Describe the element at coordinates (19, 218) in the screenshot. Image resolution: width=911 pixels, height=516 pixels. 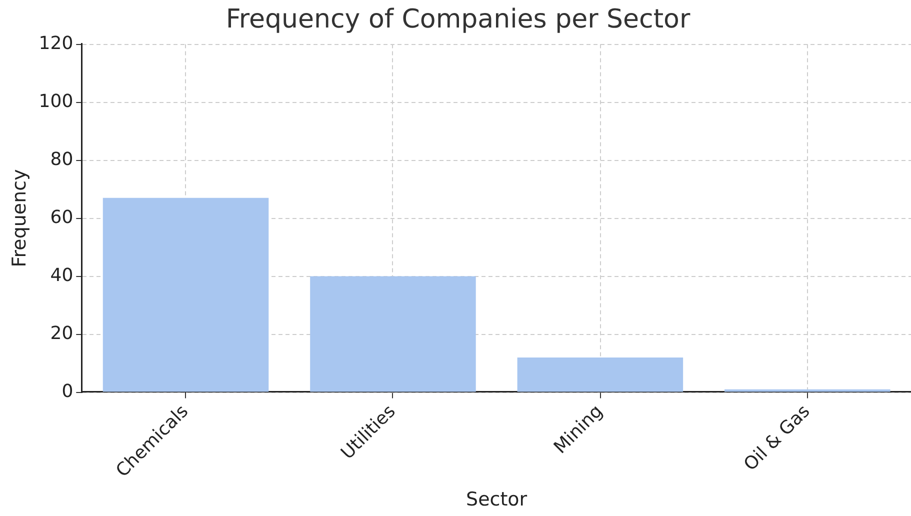
I see `y-axis-title: Frequency` at that location.